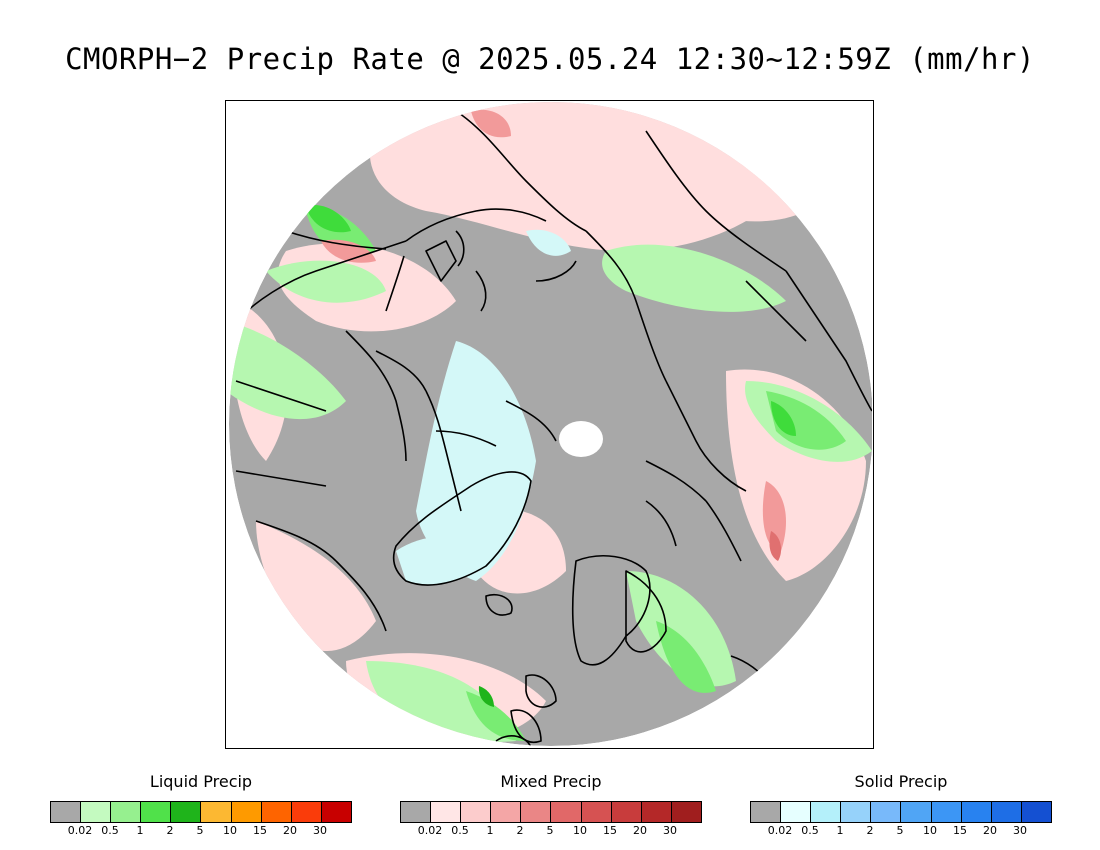  What do you see at coordinates (581, 439) in the screenshot?
I see `pole-data-gap` at bounding box center [581, 439].